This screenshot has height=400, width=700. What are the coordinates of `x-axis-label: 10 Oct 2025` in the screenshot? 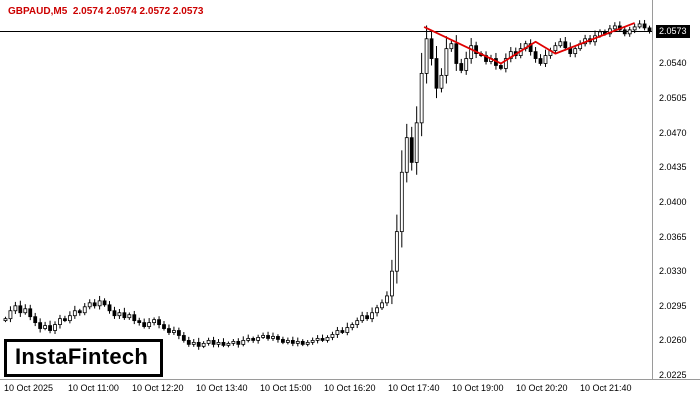 It's located at (29, 388).